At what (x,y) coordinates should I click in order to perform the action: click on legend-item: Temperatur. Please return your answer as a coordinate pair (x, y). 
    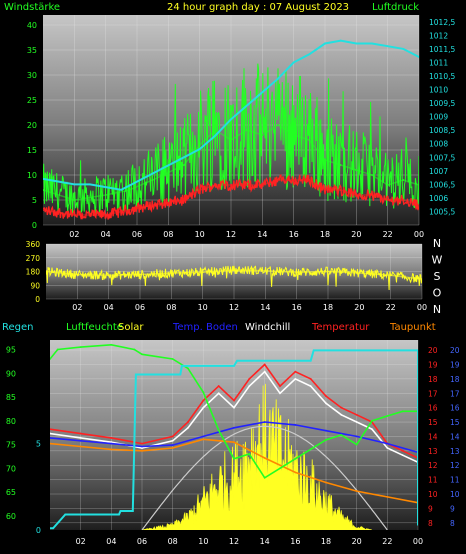
    Looking at the image, I should click on (340, 327).